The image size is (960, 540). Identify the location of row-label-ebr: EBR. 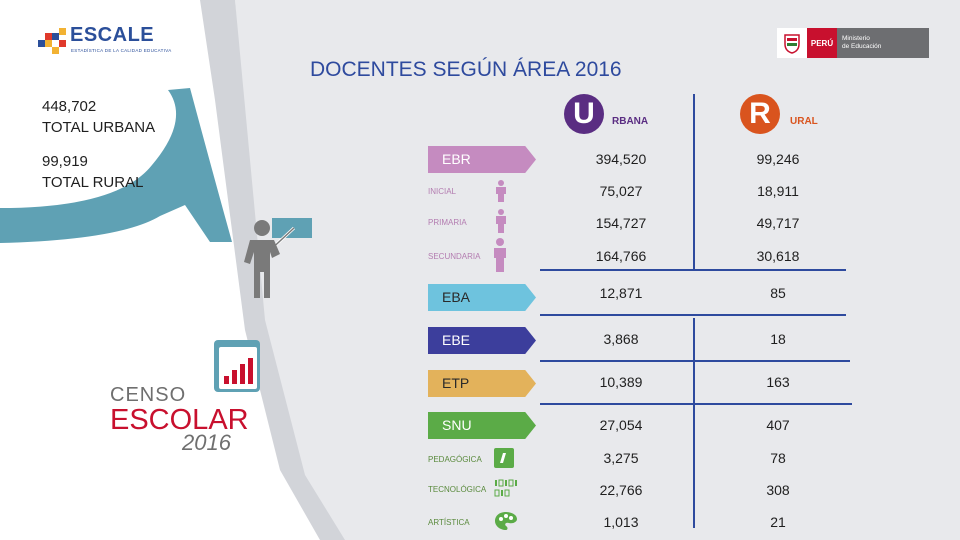
(482, 159).